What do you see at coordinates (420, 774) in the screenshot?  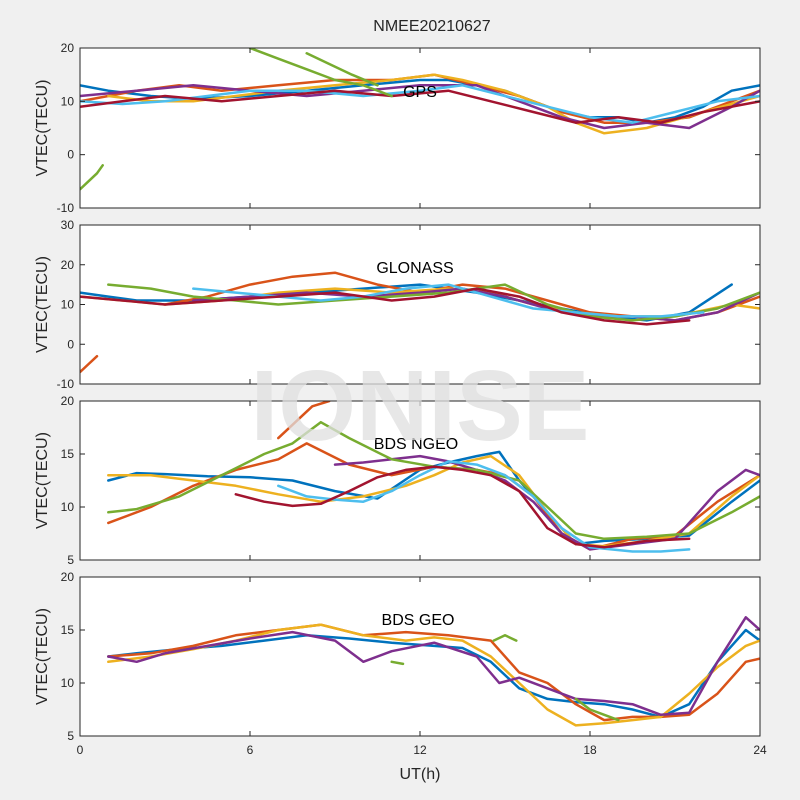 I see `x-axis-label: UT(h)` at bounding box center [420, 774].